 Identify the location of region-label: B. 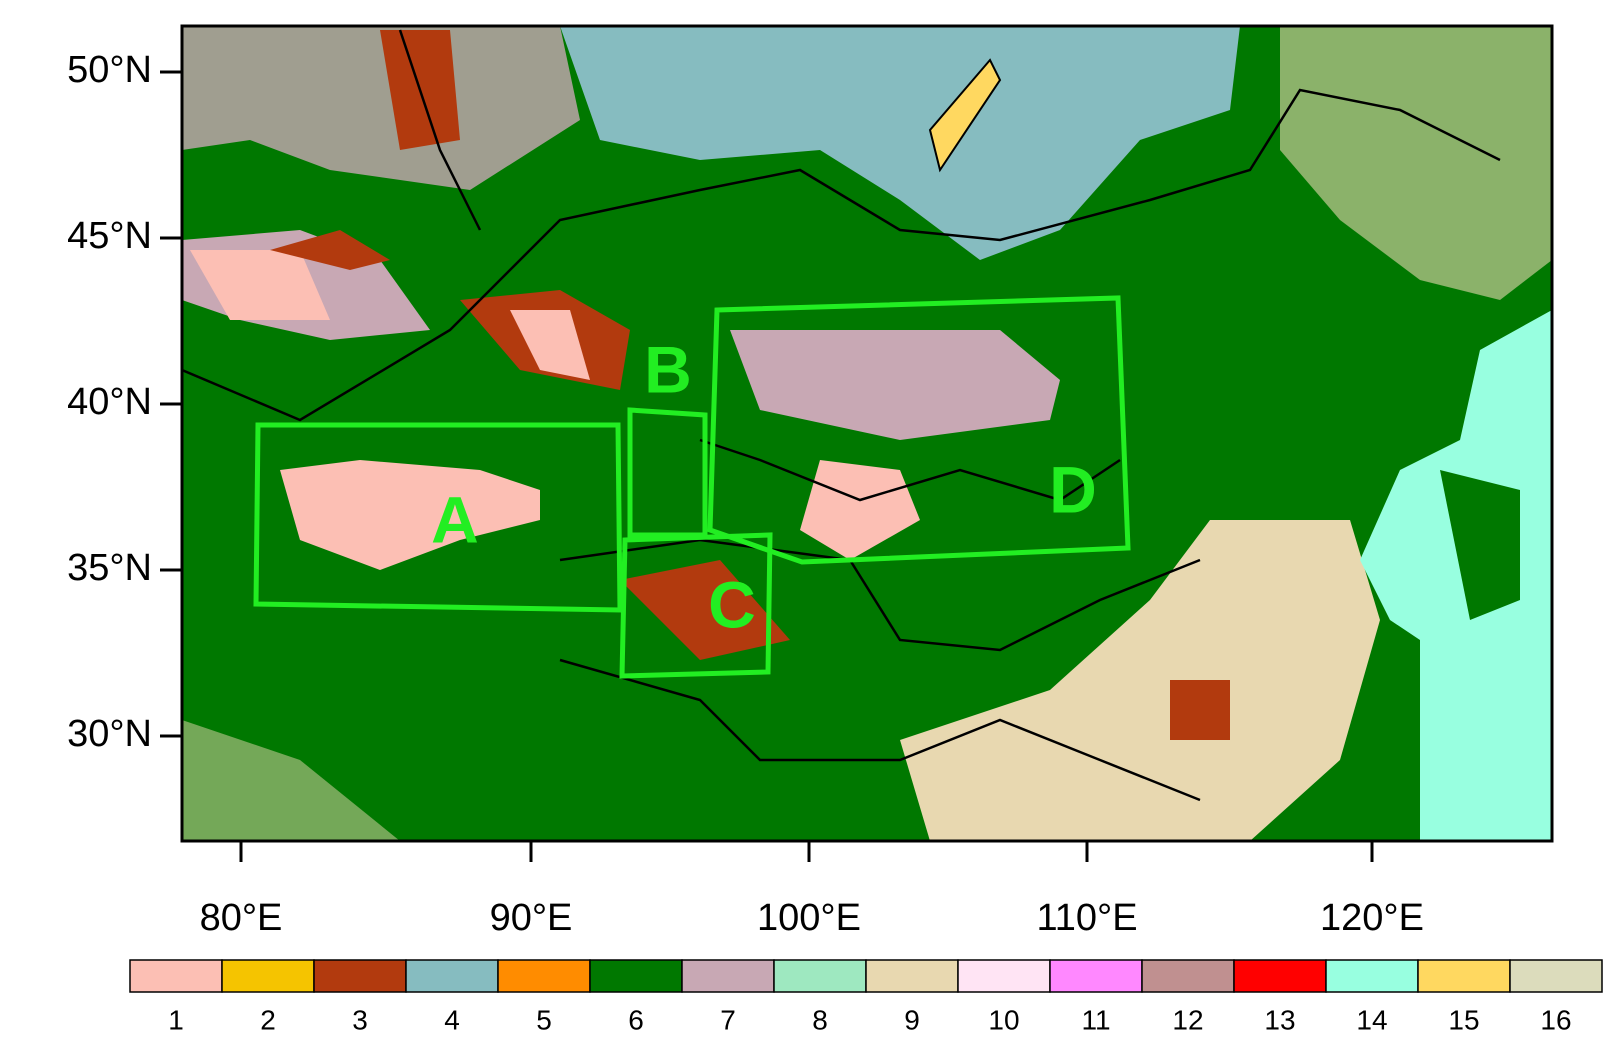
(668, 369).